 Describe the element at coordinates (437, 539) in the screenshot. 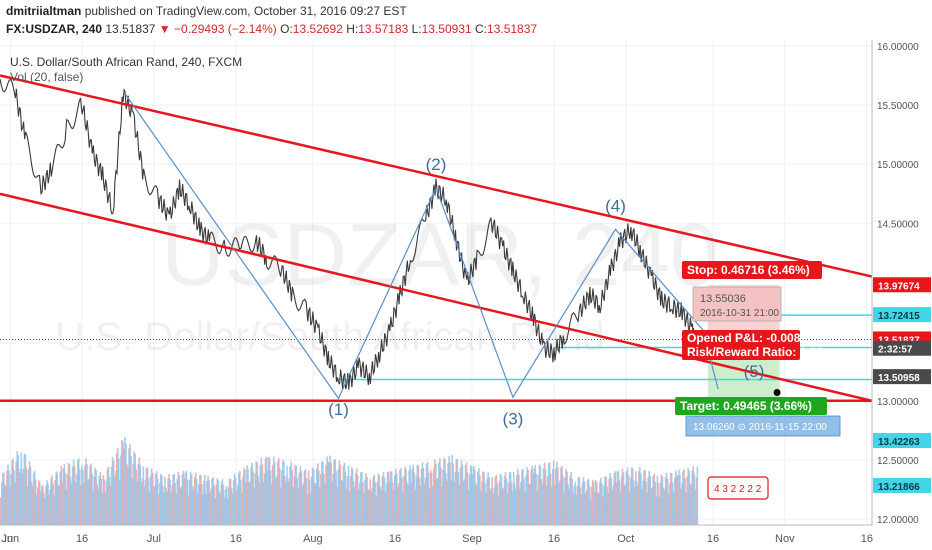

I see `time-axis-ticks: Jun 16 Jul 16 Aug 16 Sep 16 Oct 16 Nov 16 In` at that location.